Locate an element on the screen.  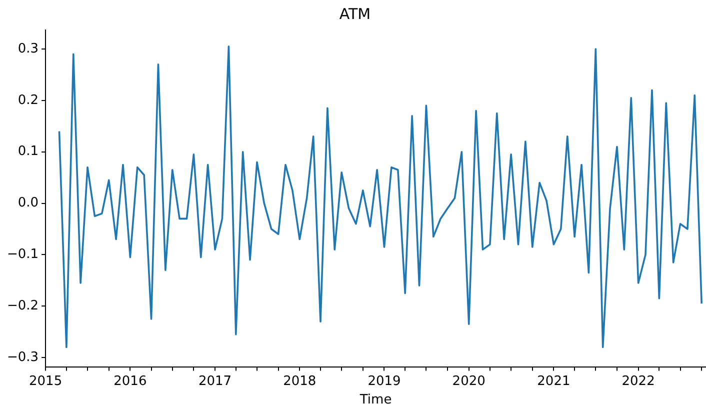
x-tick-label: 2019 is located at coordinates (384, 381).